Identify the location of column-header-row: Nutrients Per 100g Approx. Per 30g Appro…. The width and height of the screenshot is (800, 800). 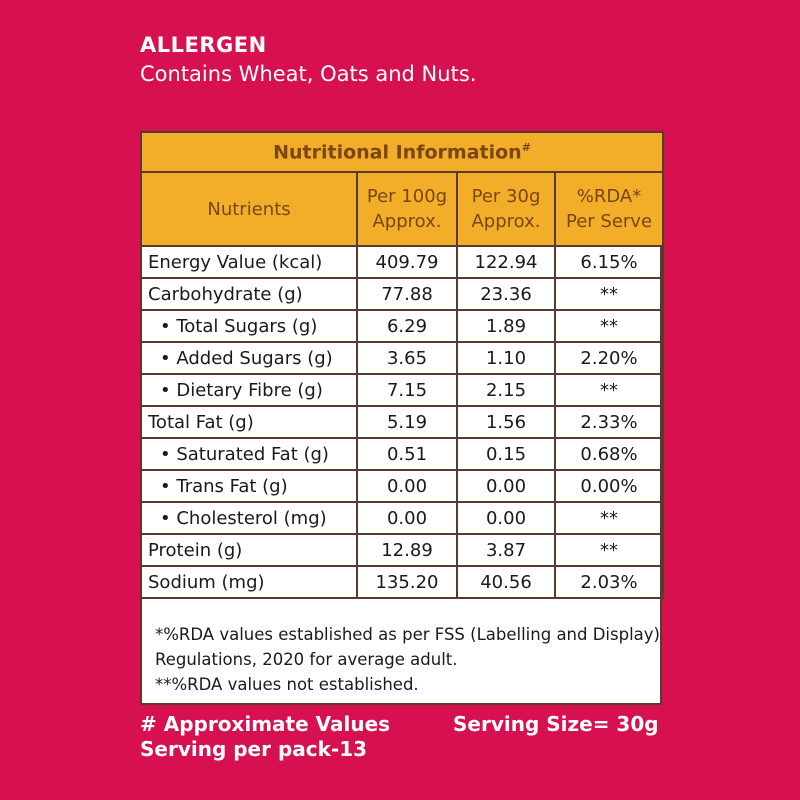
(402, 209).